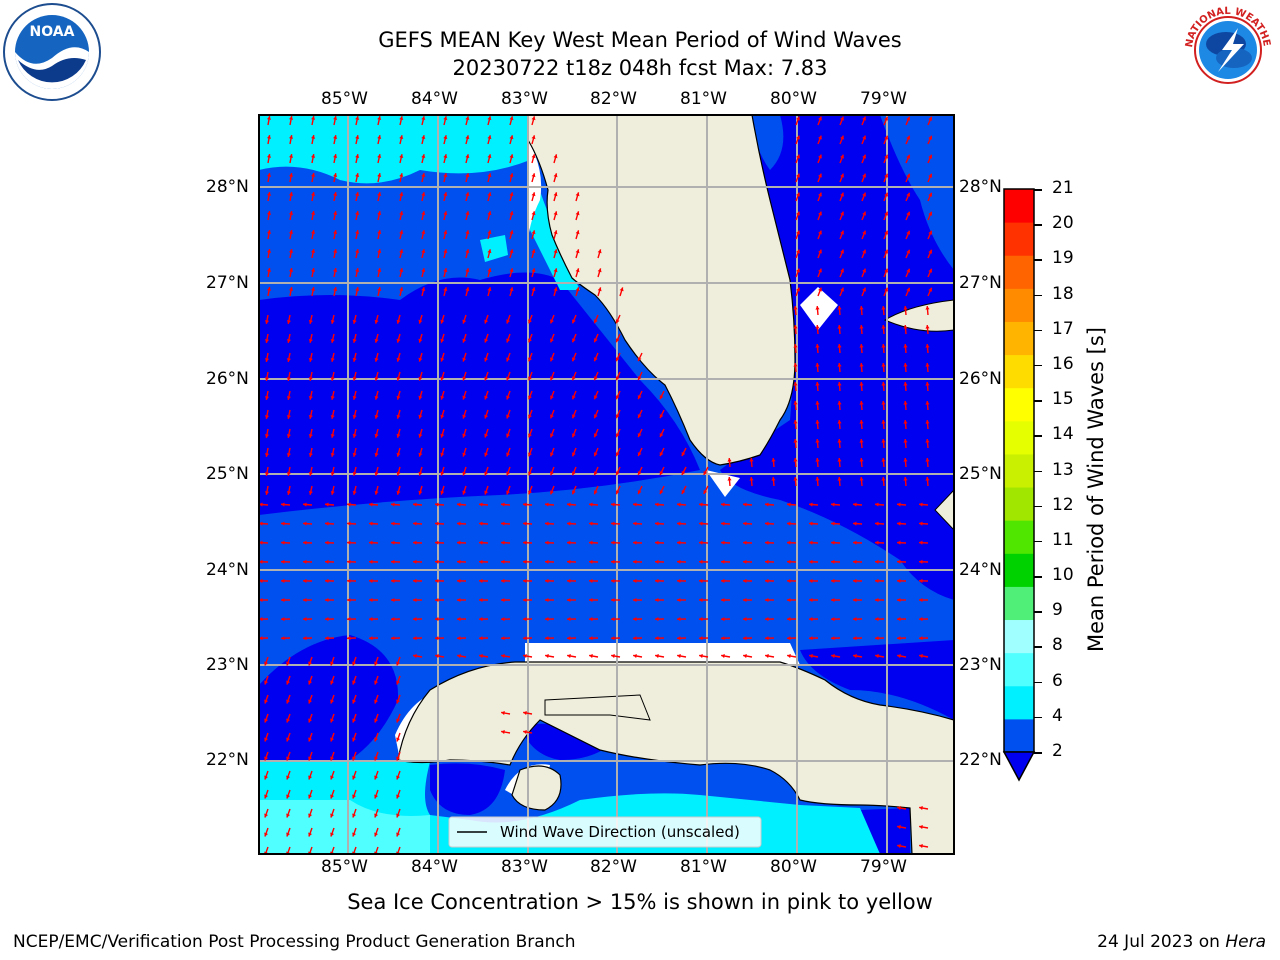 This screenshot has height=960, width=1280. Describe the element at coordinates (1063, 399) in the screenshot. I see `colorbar-tick-label: 15` at that location.